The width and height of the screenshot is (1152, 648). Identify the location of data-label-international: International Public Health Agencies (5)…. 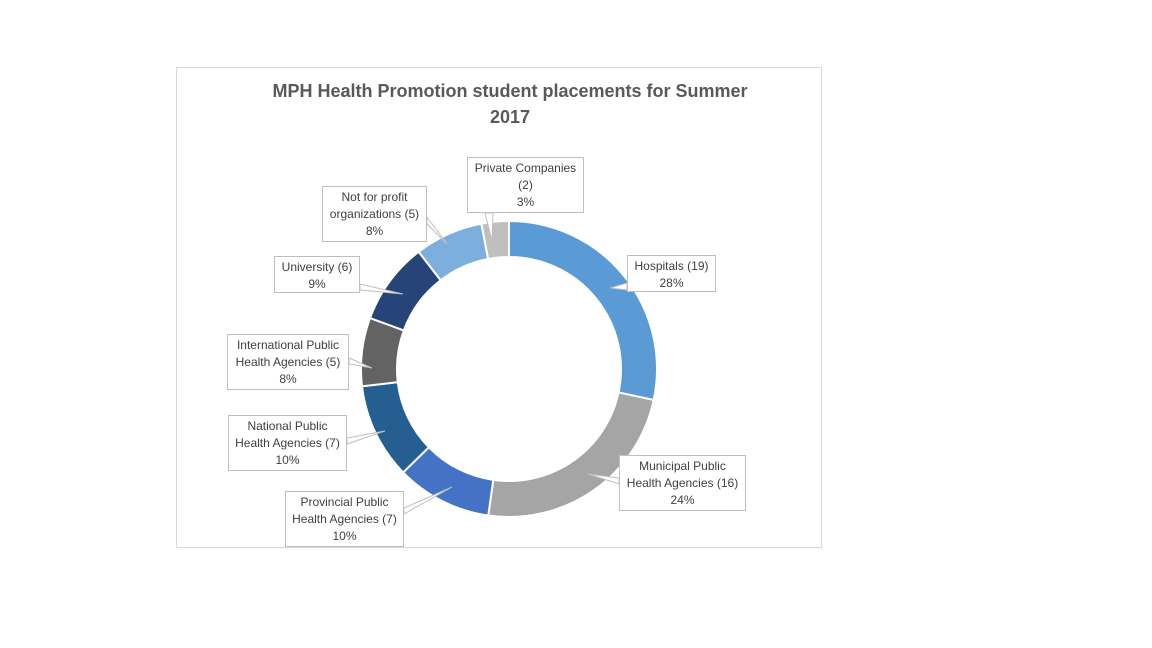
(288, 362).